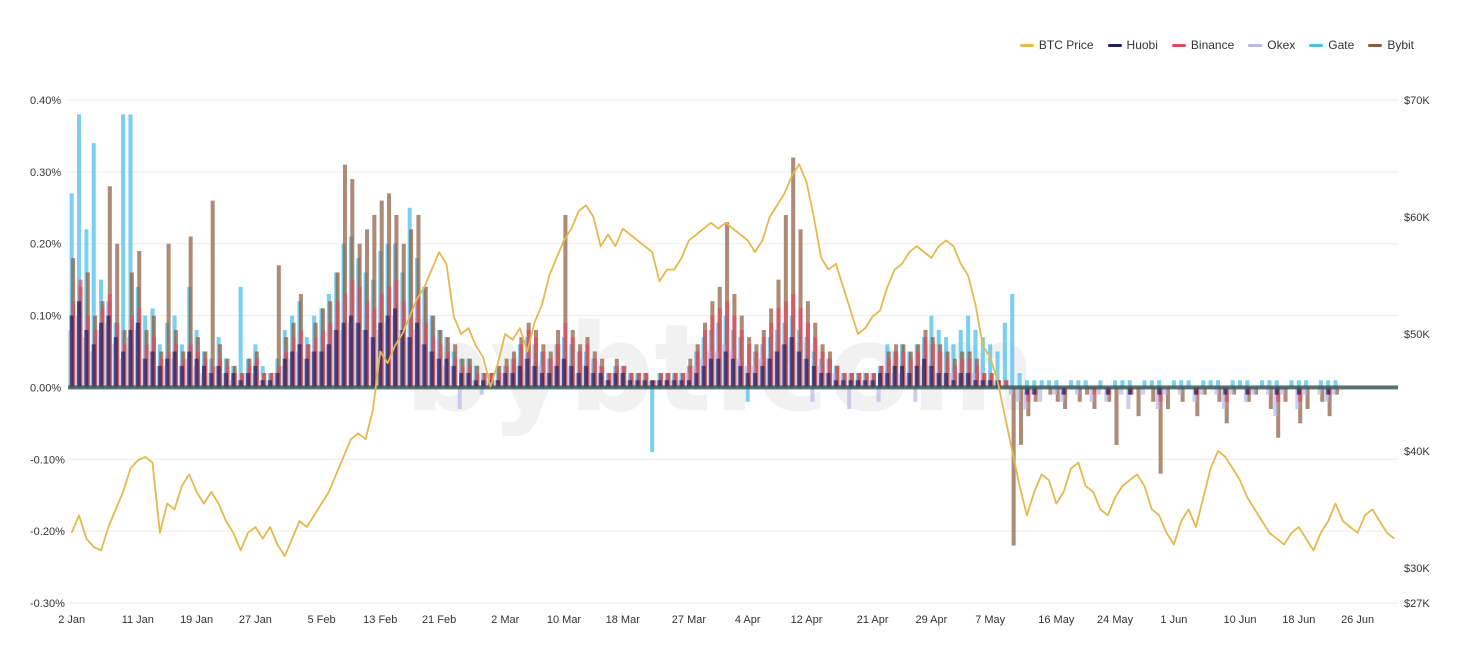 This screenshot has width=1478, height=670. I want to click on x-tick-label: 16 May, so click(1056, 620).